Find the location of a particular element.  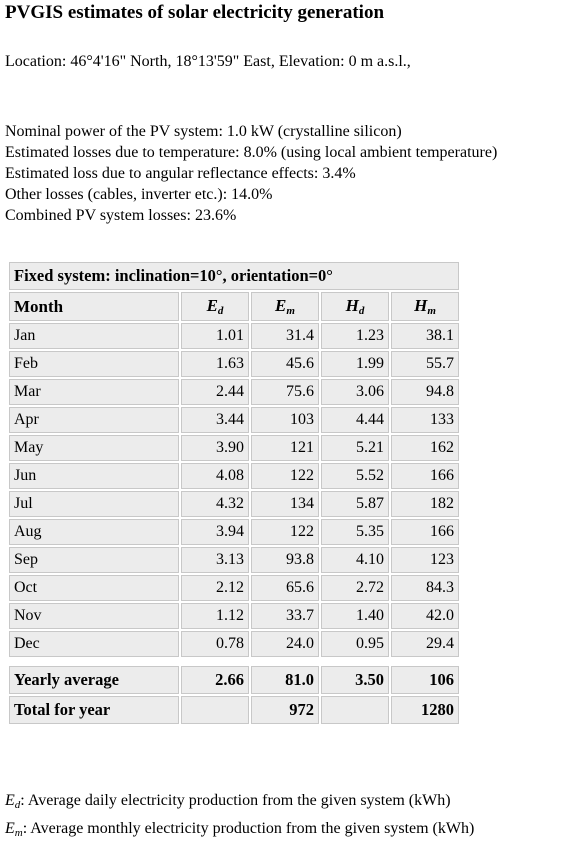

month-cell: Jun is located at coordinates (94, 476).